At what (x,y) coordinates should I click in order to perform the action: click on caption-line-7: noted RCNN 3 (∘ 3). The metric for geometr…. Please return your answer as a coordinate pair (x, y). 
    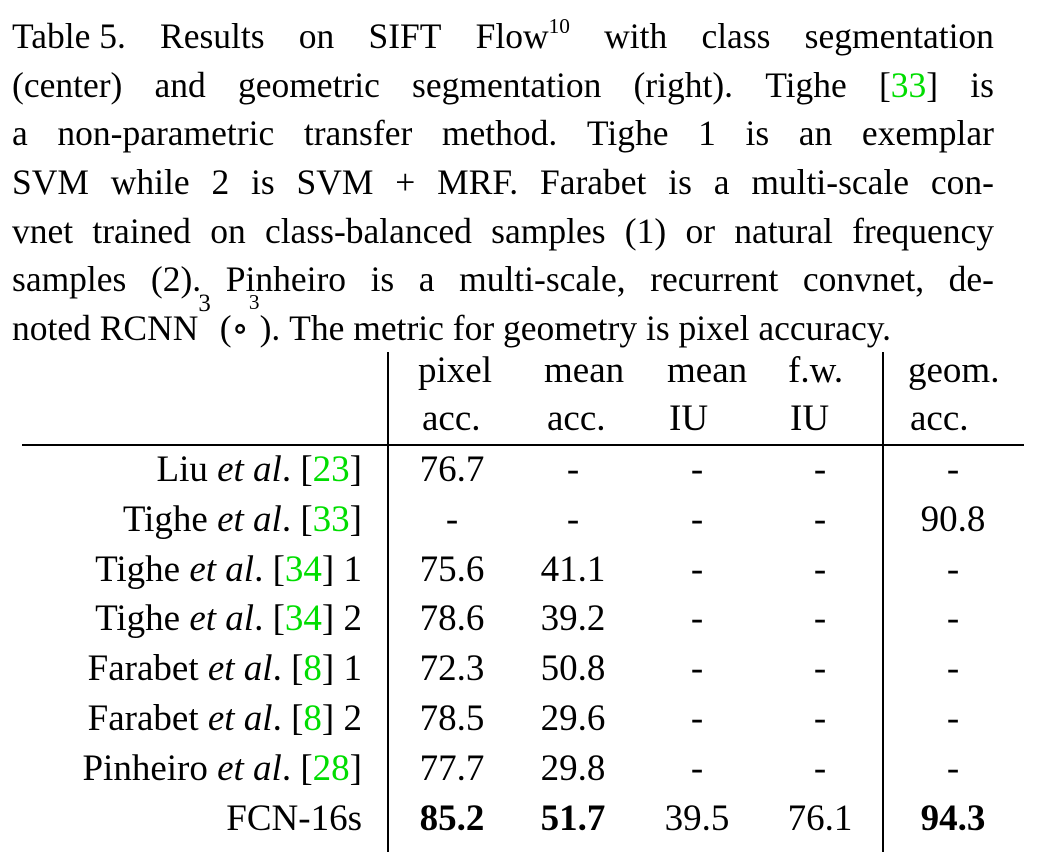
    Looking at the image, I should click on (503, 322).